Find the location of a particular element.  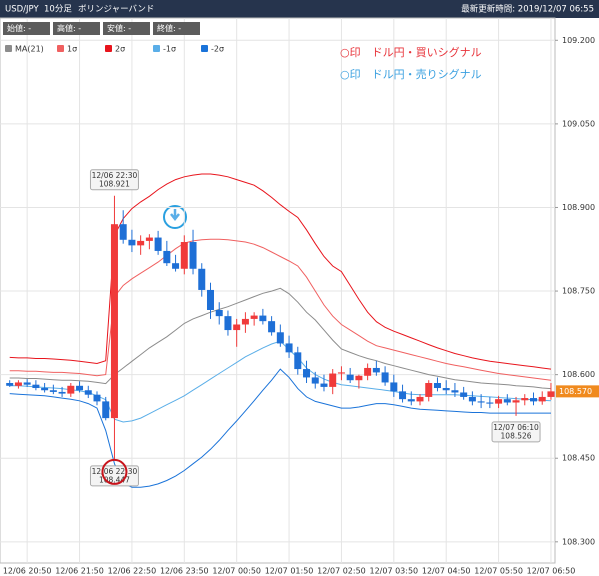

annotation-value: 108.447 is located at coordinates (114, 479).